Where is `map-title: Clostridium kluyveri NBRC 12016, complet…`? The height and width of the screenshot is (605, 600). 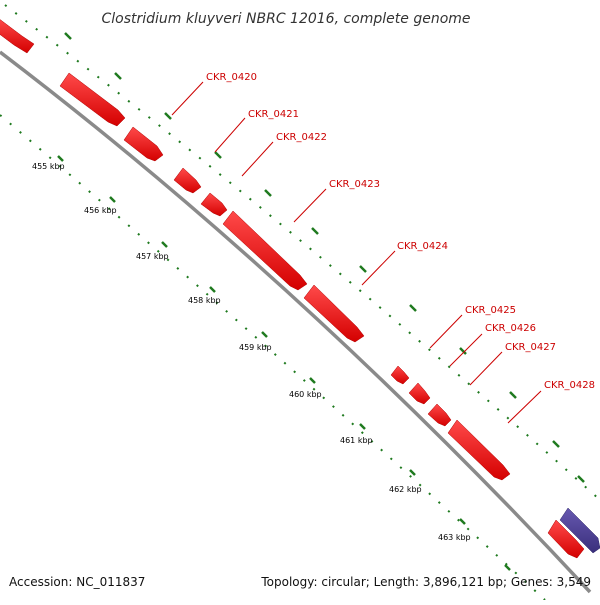 map-title: Clostridium kluyveri NBRC 12016, complet… is located at coordinates (285, 19).